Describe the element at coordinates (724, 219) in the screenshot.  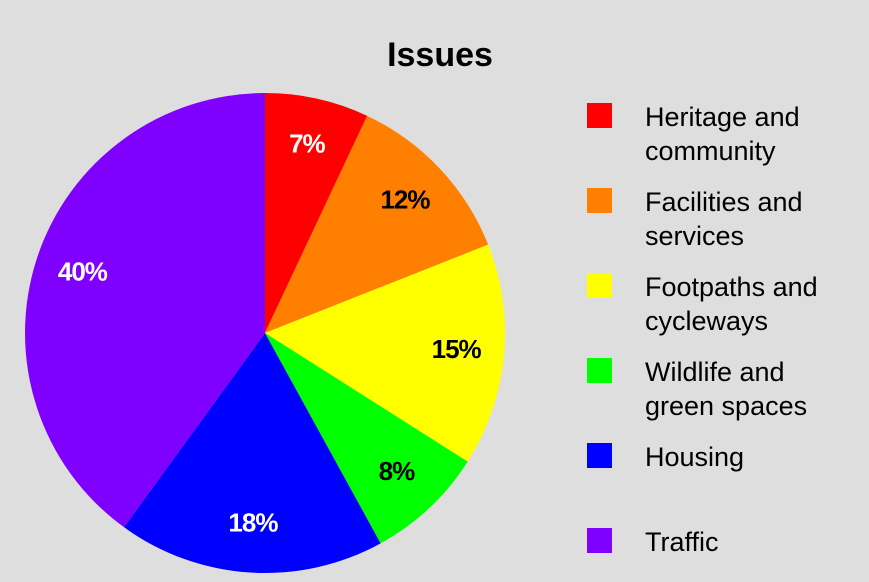
I see `legend-label: Facilities and services` at that location.